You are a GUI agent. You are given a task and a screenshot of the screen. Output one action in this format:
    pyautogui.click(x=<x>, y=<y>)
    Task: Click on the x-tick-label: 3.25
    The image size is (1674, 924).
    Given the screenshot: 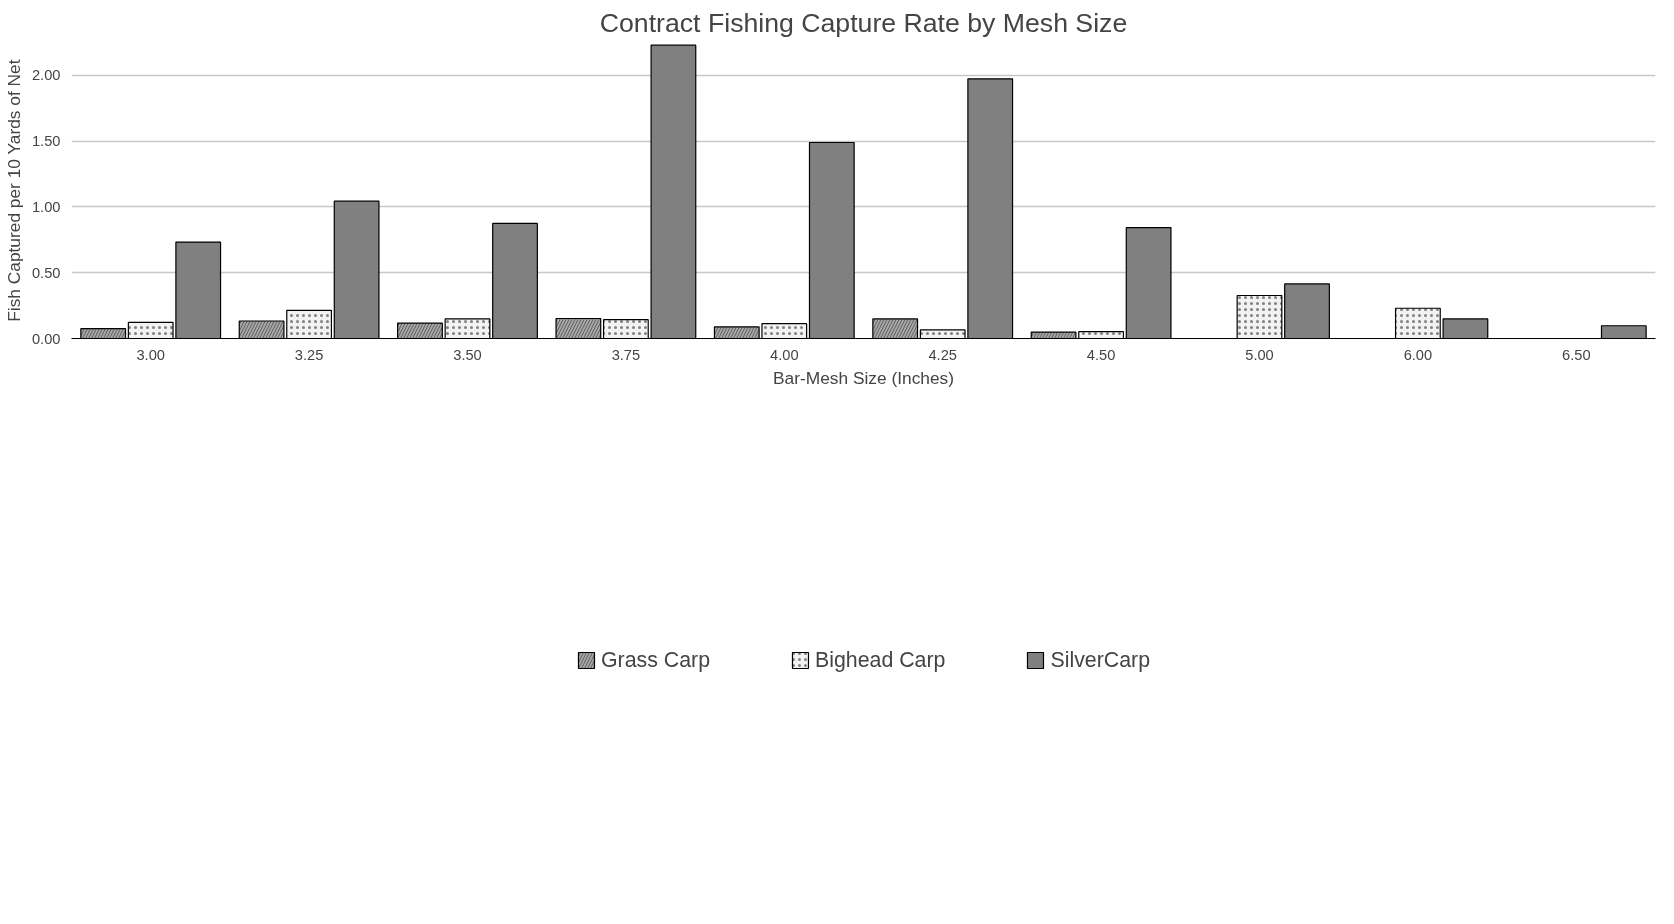 What is the action you would take?
    pyautogui.click(x=309, y=354)
    